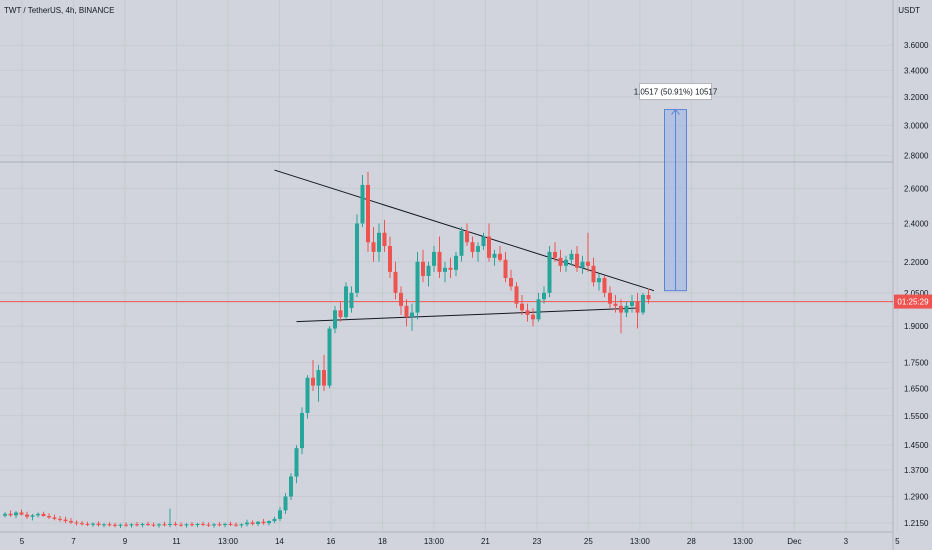 This screenshot has height=550, width=932. I want to click on measure-label: 1.0517 (50.91%) 10517, so click(676, 92).